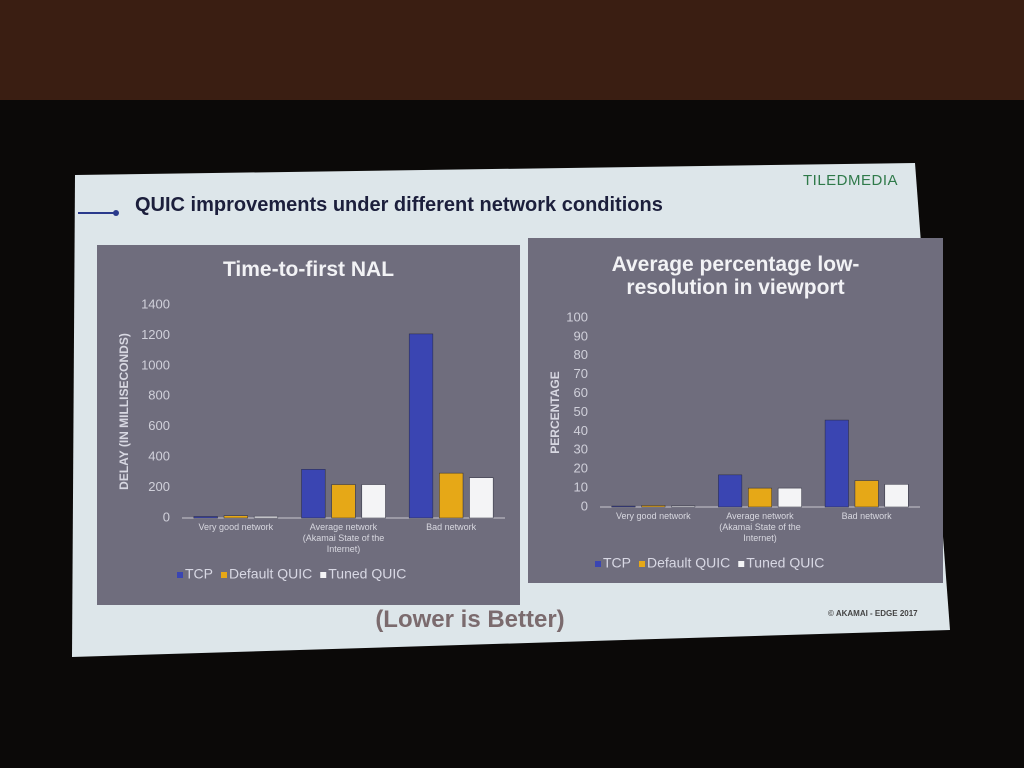 This screenshot has width=1024, height=768. Describe the element at coordinates (581, 430) in the screenshot. I see `y-tick-label: 40` at that location.